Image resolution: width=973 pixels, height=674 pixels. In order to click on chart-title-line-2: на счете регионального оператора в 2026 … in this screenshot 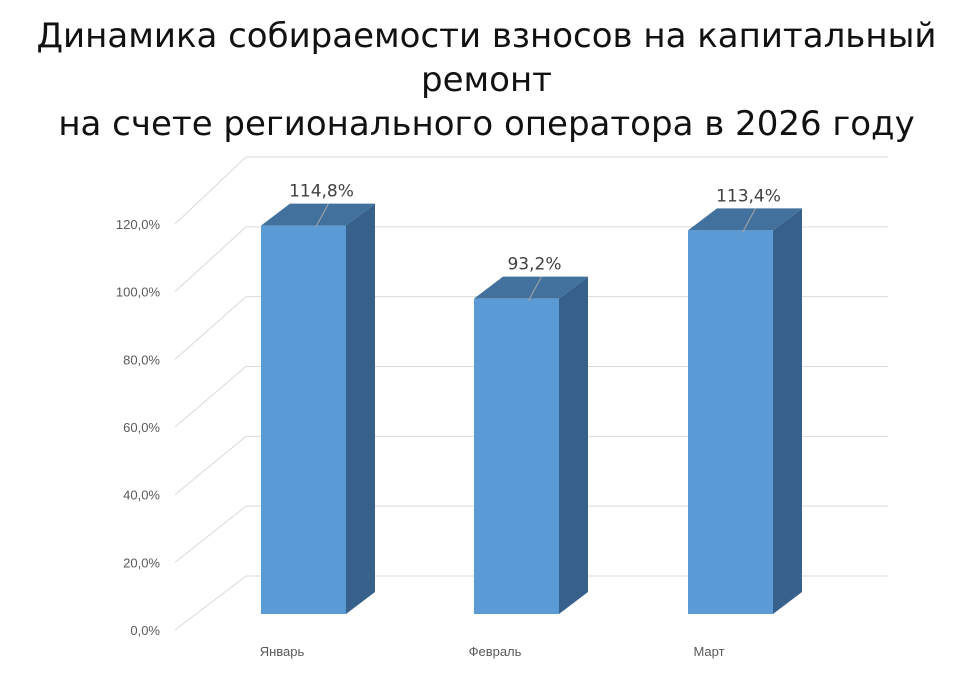, I will do `click(486, 124)`.